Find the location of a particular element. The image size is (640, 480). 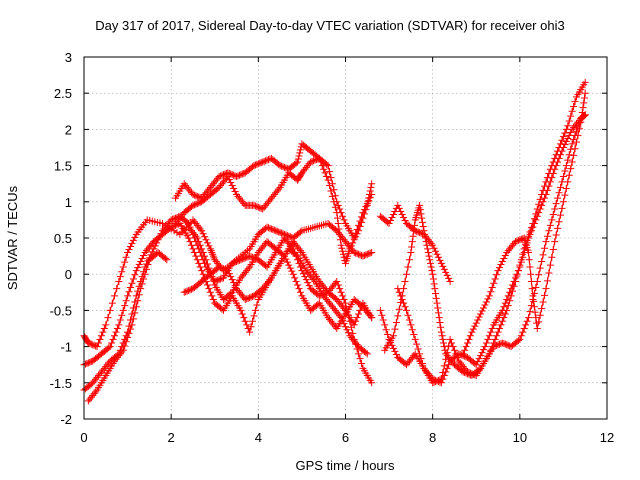

x-tick-label: 0 is located at coordinates (83, 437).